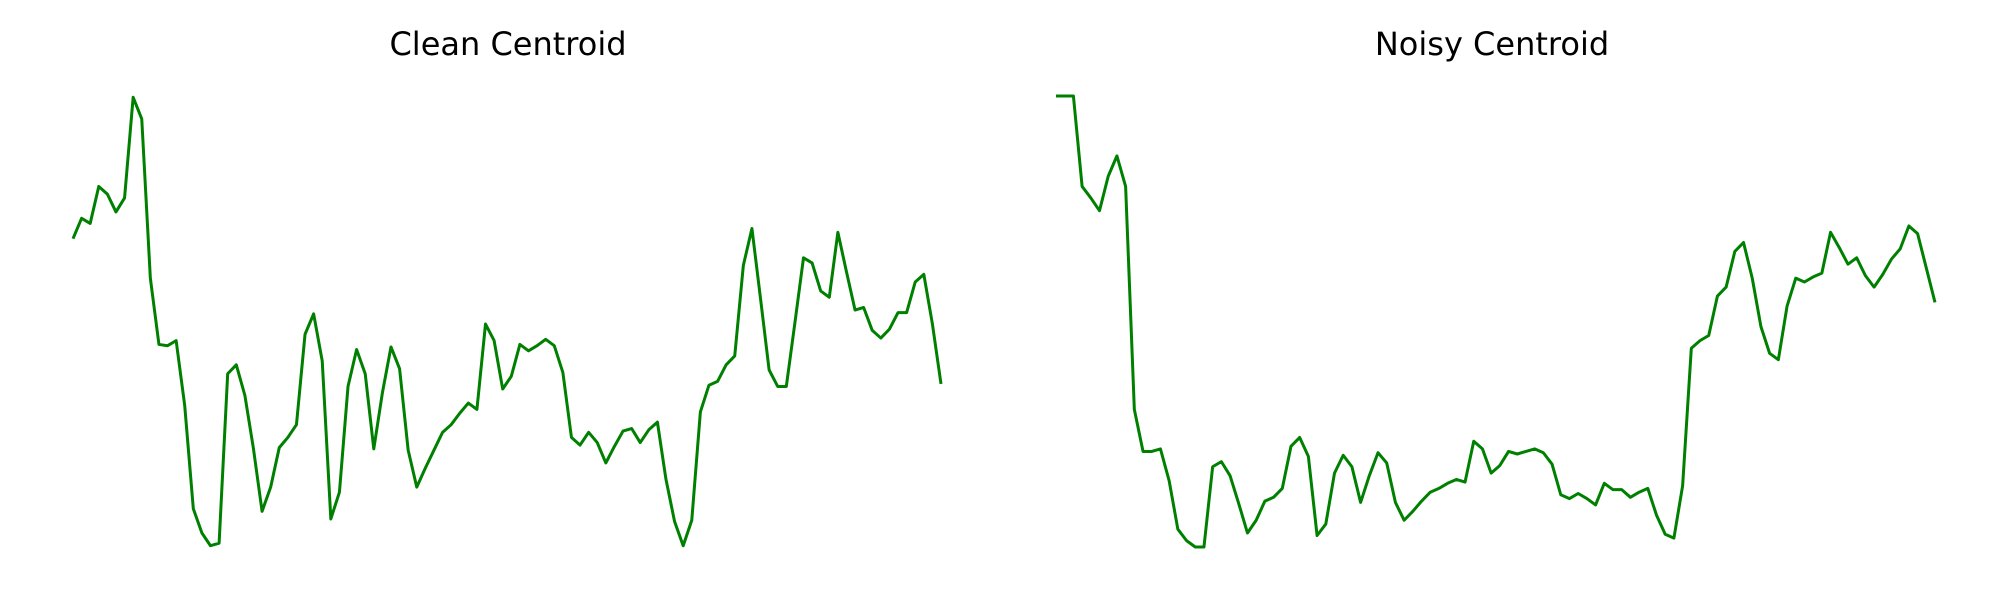  What do you see at coordinates (507, 44) in the screenshot?
I see `chart-title: Clean Centroid` at bounding box center [507, 44].